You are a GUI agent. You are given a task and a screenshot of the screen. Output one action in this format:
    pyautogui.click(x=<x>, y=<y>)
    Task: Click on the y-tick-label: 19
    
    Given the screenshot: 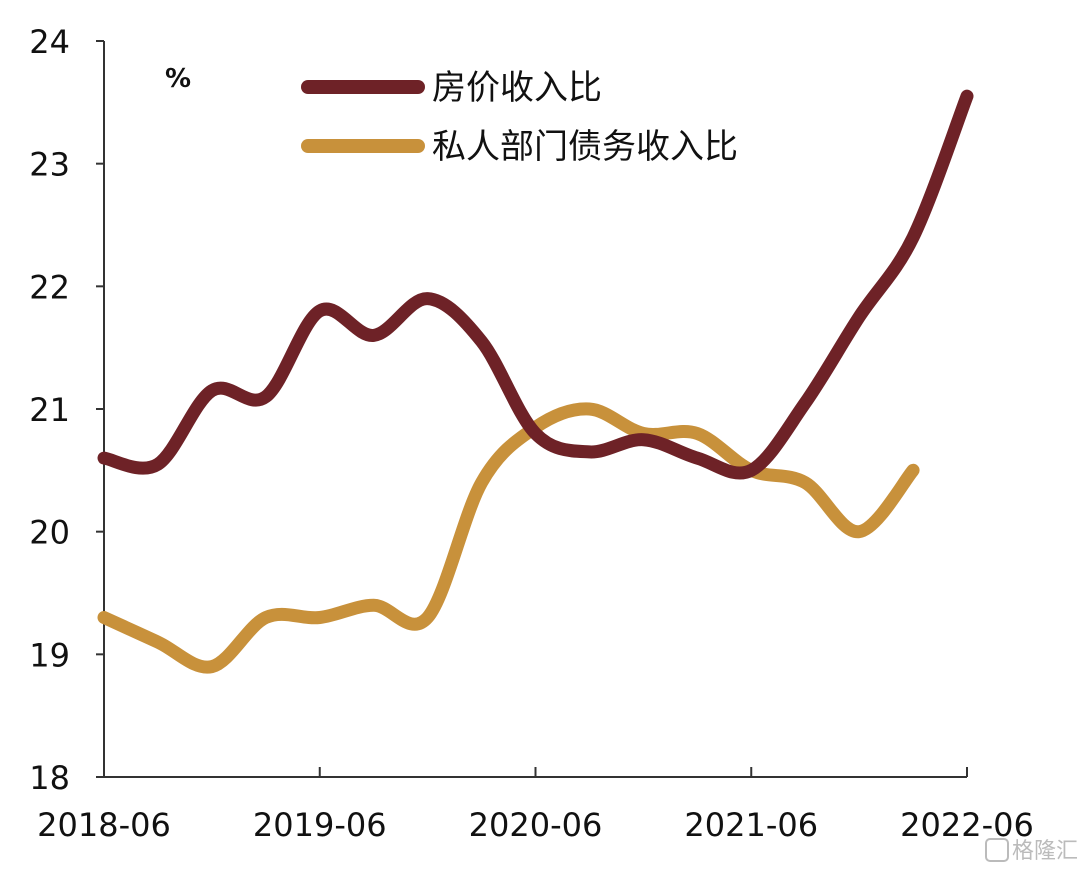 What is the action you would take?
    pyautogui.click(x=49, y=655)
    